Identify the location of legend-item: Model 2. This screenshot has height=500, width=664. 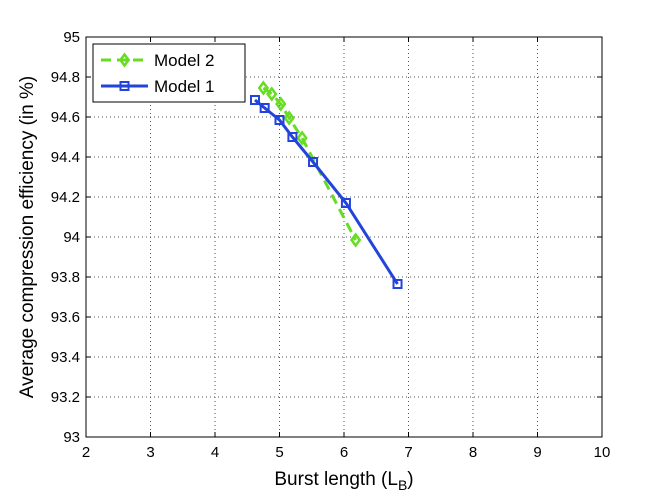
(157, 60).